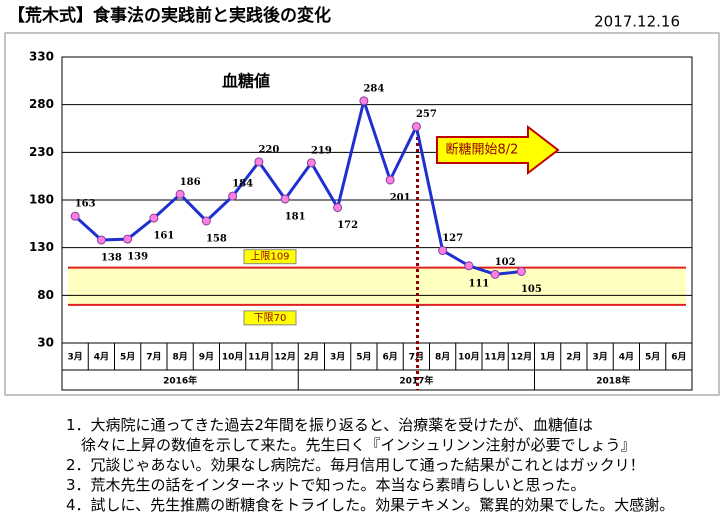 Image resolution: width=726 pixels, height=517 pixels. What do you see at coordinates (163, 236) in the screenshot?
I see `value-label: 161` at bounding box center [163, 236].